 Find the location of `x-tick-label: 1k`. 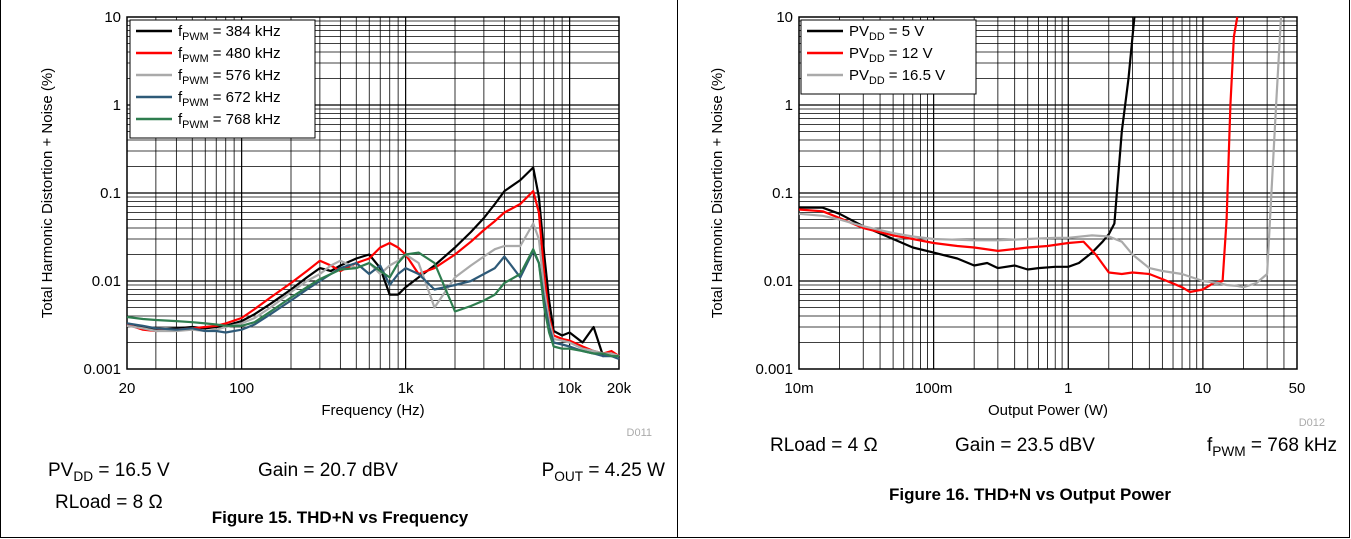

x-tick-label: 1k is located at coordinates (406, 388).